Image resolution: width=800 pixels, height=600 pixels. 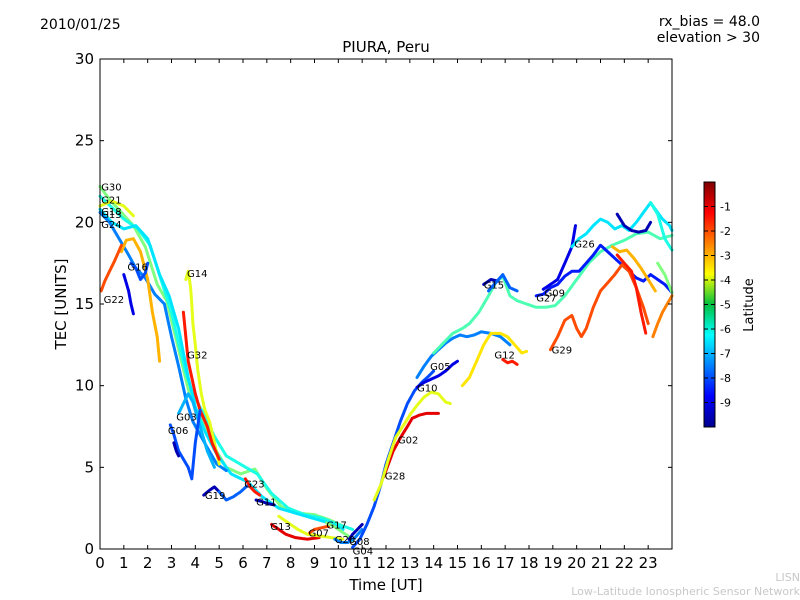 I want to click on y-tick-label: 5, so click(x=89, y=467).